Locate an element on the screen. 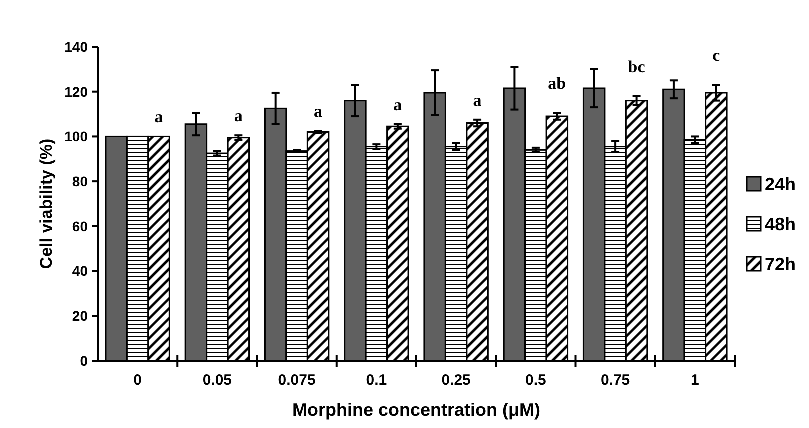 The height and width of the screenshot is (428, 809). legend-label: 72h is located at coordinates (780, 264).